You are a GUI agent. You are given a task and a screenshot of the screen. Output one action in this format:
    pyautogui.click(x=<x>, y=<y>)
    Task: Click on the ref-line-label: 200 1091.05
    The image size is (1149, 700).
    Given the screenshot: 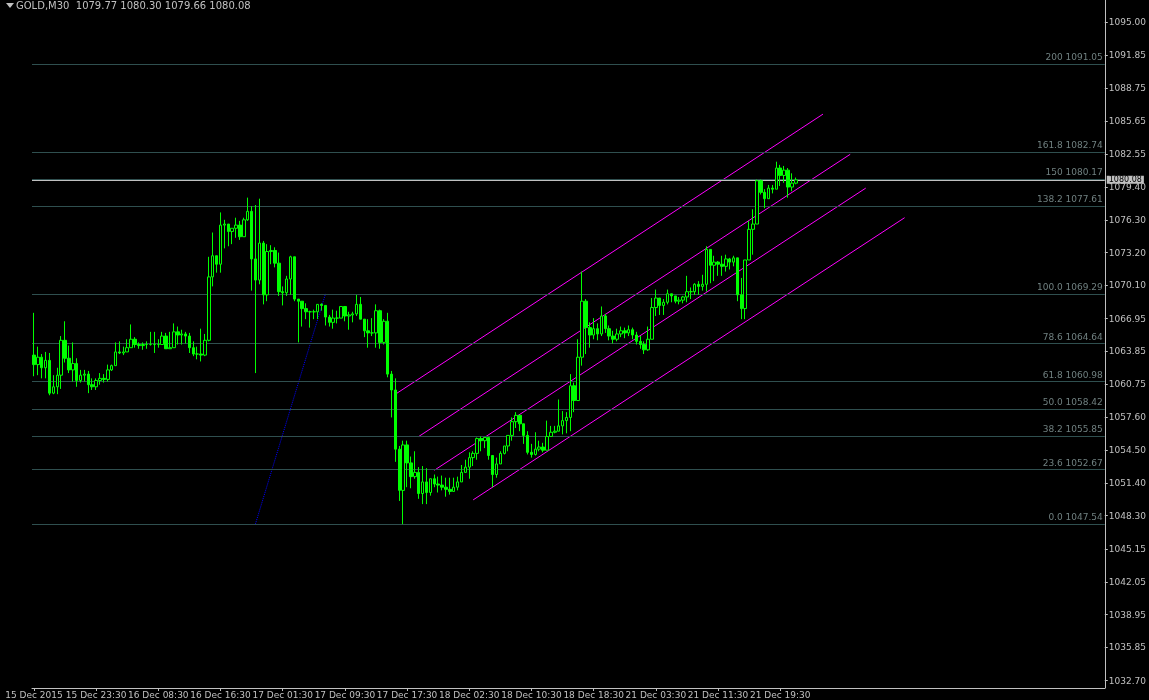 What is the action you would take?
    pyautogui.click(x=1074, y=57)
    